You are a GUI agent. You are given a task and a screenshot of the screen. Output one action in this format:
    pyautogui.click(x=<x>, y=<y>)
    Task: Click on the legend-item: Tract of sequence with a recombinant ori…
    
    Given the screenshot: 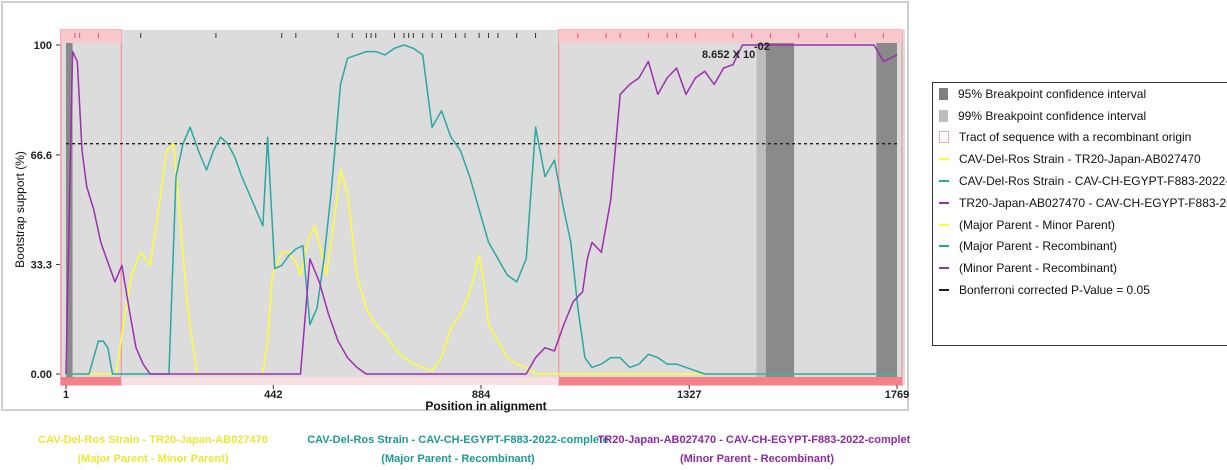 What is the action you would take?
    pyautogui.click(x=1080, y=138)
    